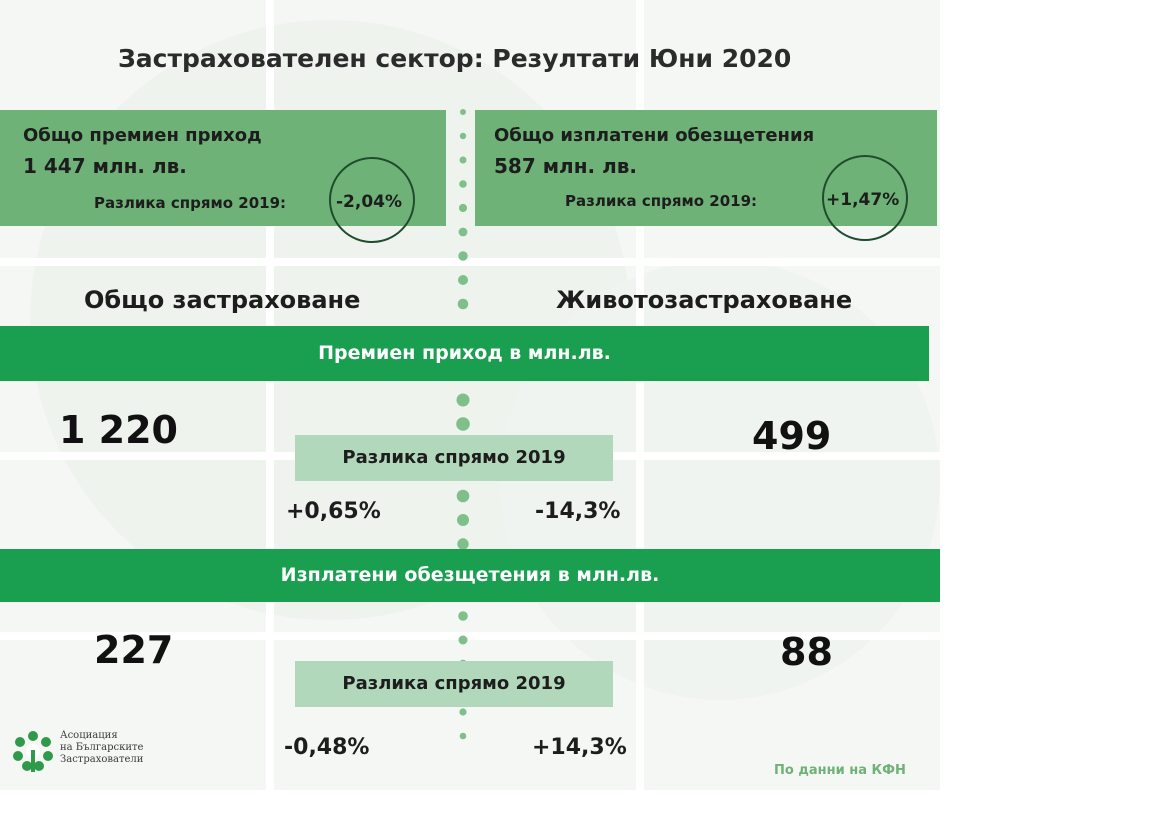 The width and height of the screenshot is (1172, 836). What do you see at coordinates (840, 770) in the screenshot?
I see `source-note: По данни на КФН` at bounding box center [840, 770].